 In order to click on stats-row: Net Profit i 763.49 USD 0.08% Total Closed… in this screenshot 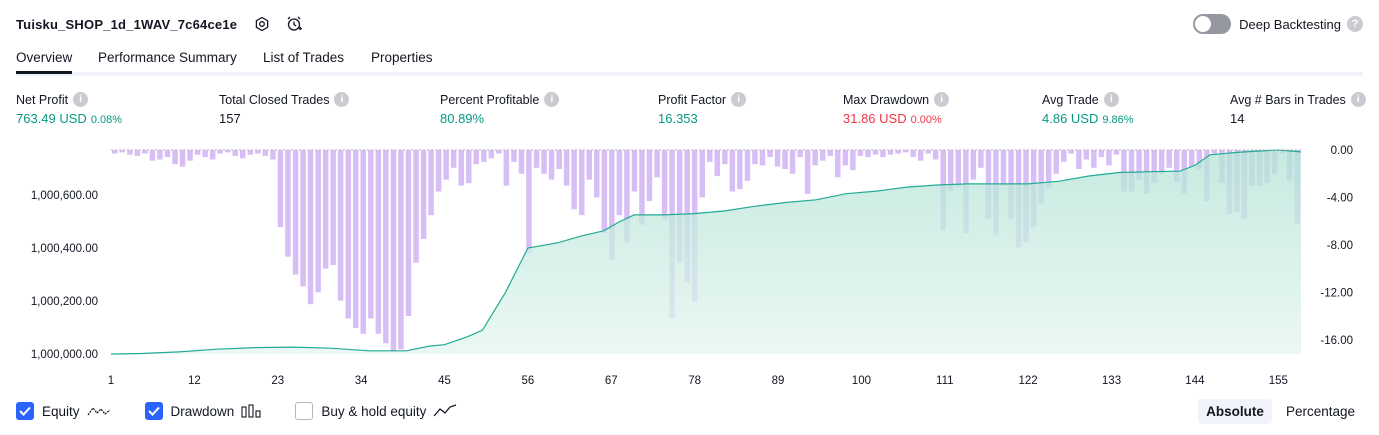, I will do `click(689, 112)`.